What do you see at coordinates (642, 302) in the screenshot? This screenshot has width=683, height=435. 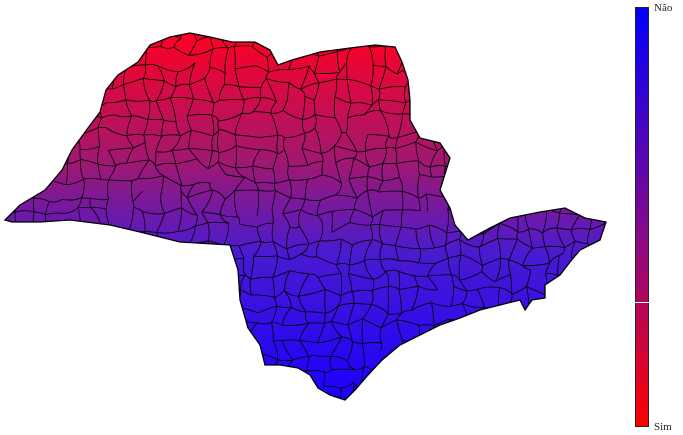 I see `color-scale-tick` at bounding box center [642, 302].